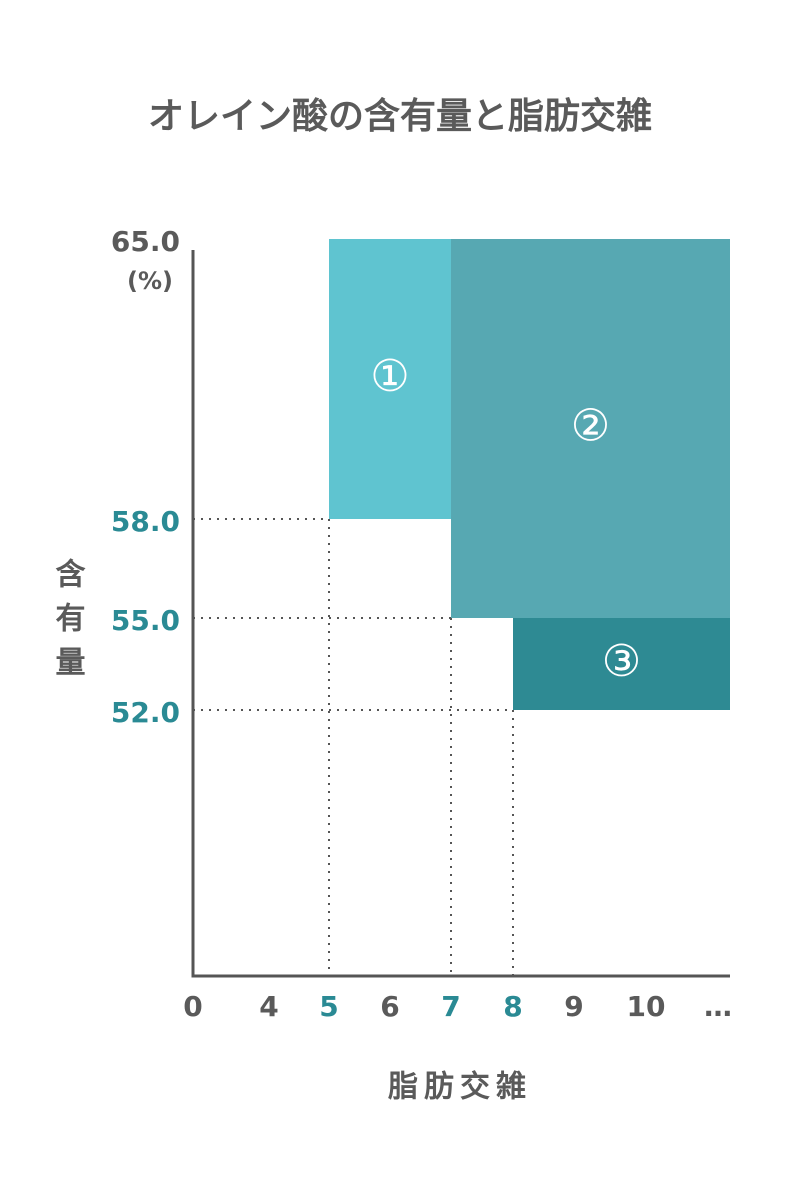  What do you see at coordinates (150, 281) in the screenshot?
I see `y-unit: (%)` at bounding box center [150, 281].